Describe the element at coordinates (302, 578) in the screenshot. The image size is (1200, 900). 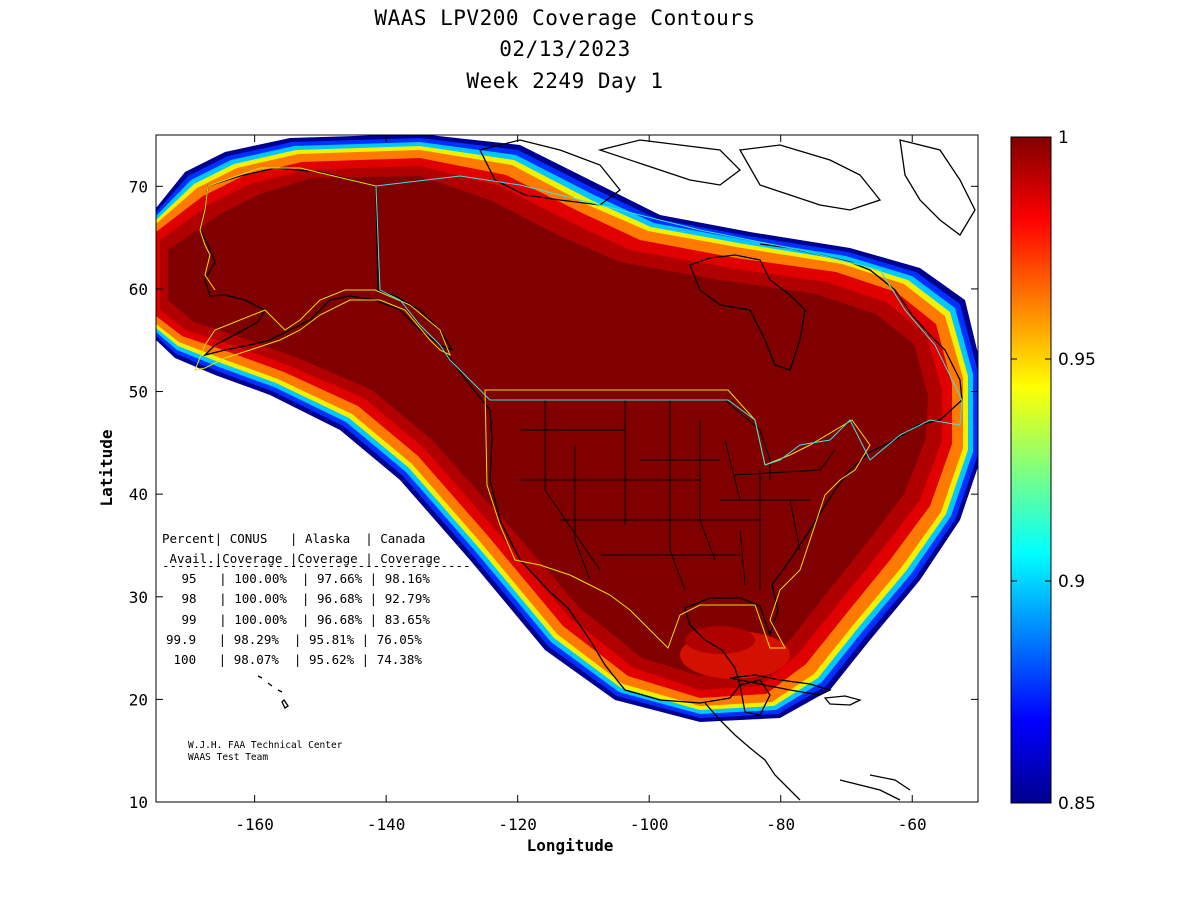
I see `table-row: 95 | 100.00% | 97.66% | 98.16%` at that location.